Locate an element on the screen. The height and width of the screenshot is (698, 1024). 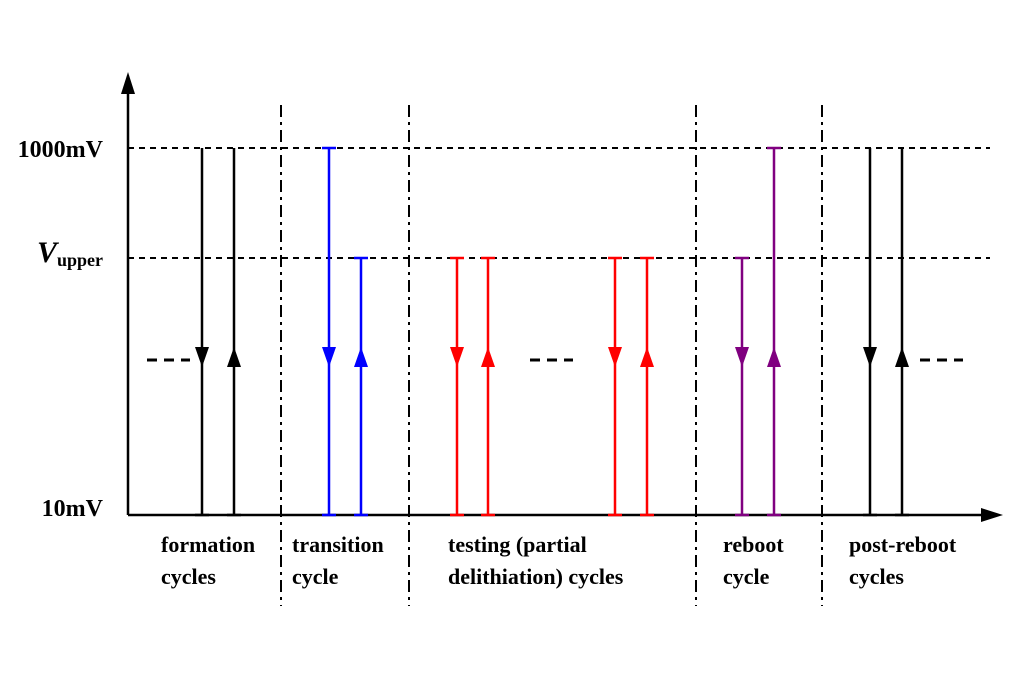
y-label-1000mv: 1000mV is located at coordinates (61, 150).